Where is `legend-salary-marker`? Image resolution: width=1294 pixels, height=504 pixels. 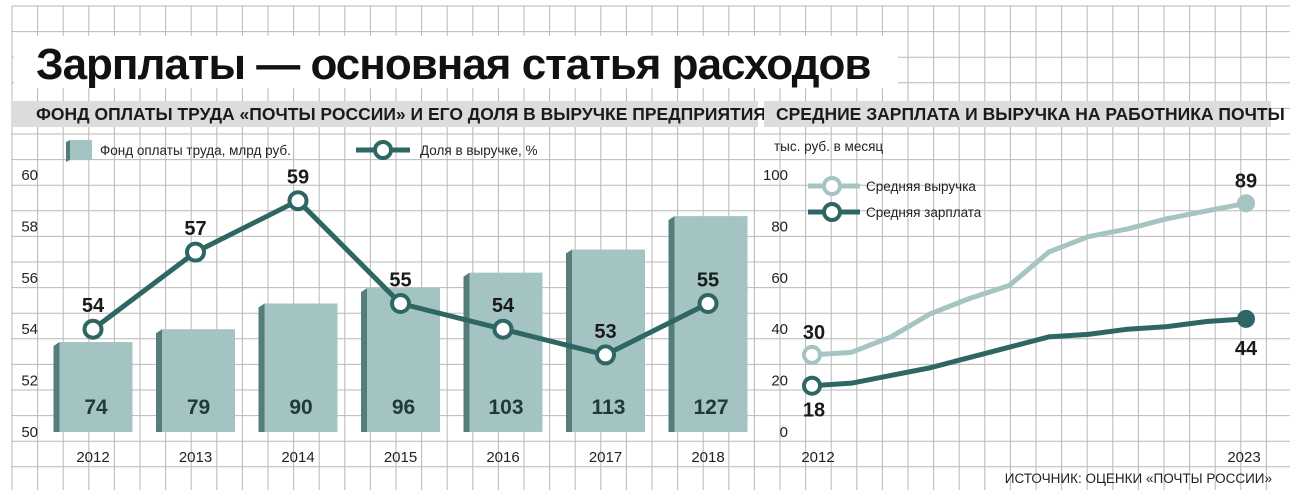 legend-salary-marker is located at coordinates (832, 212).